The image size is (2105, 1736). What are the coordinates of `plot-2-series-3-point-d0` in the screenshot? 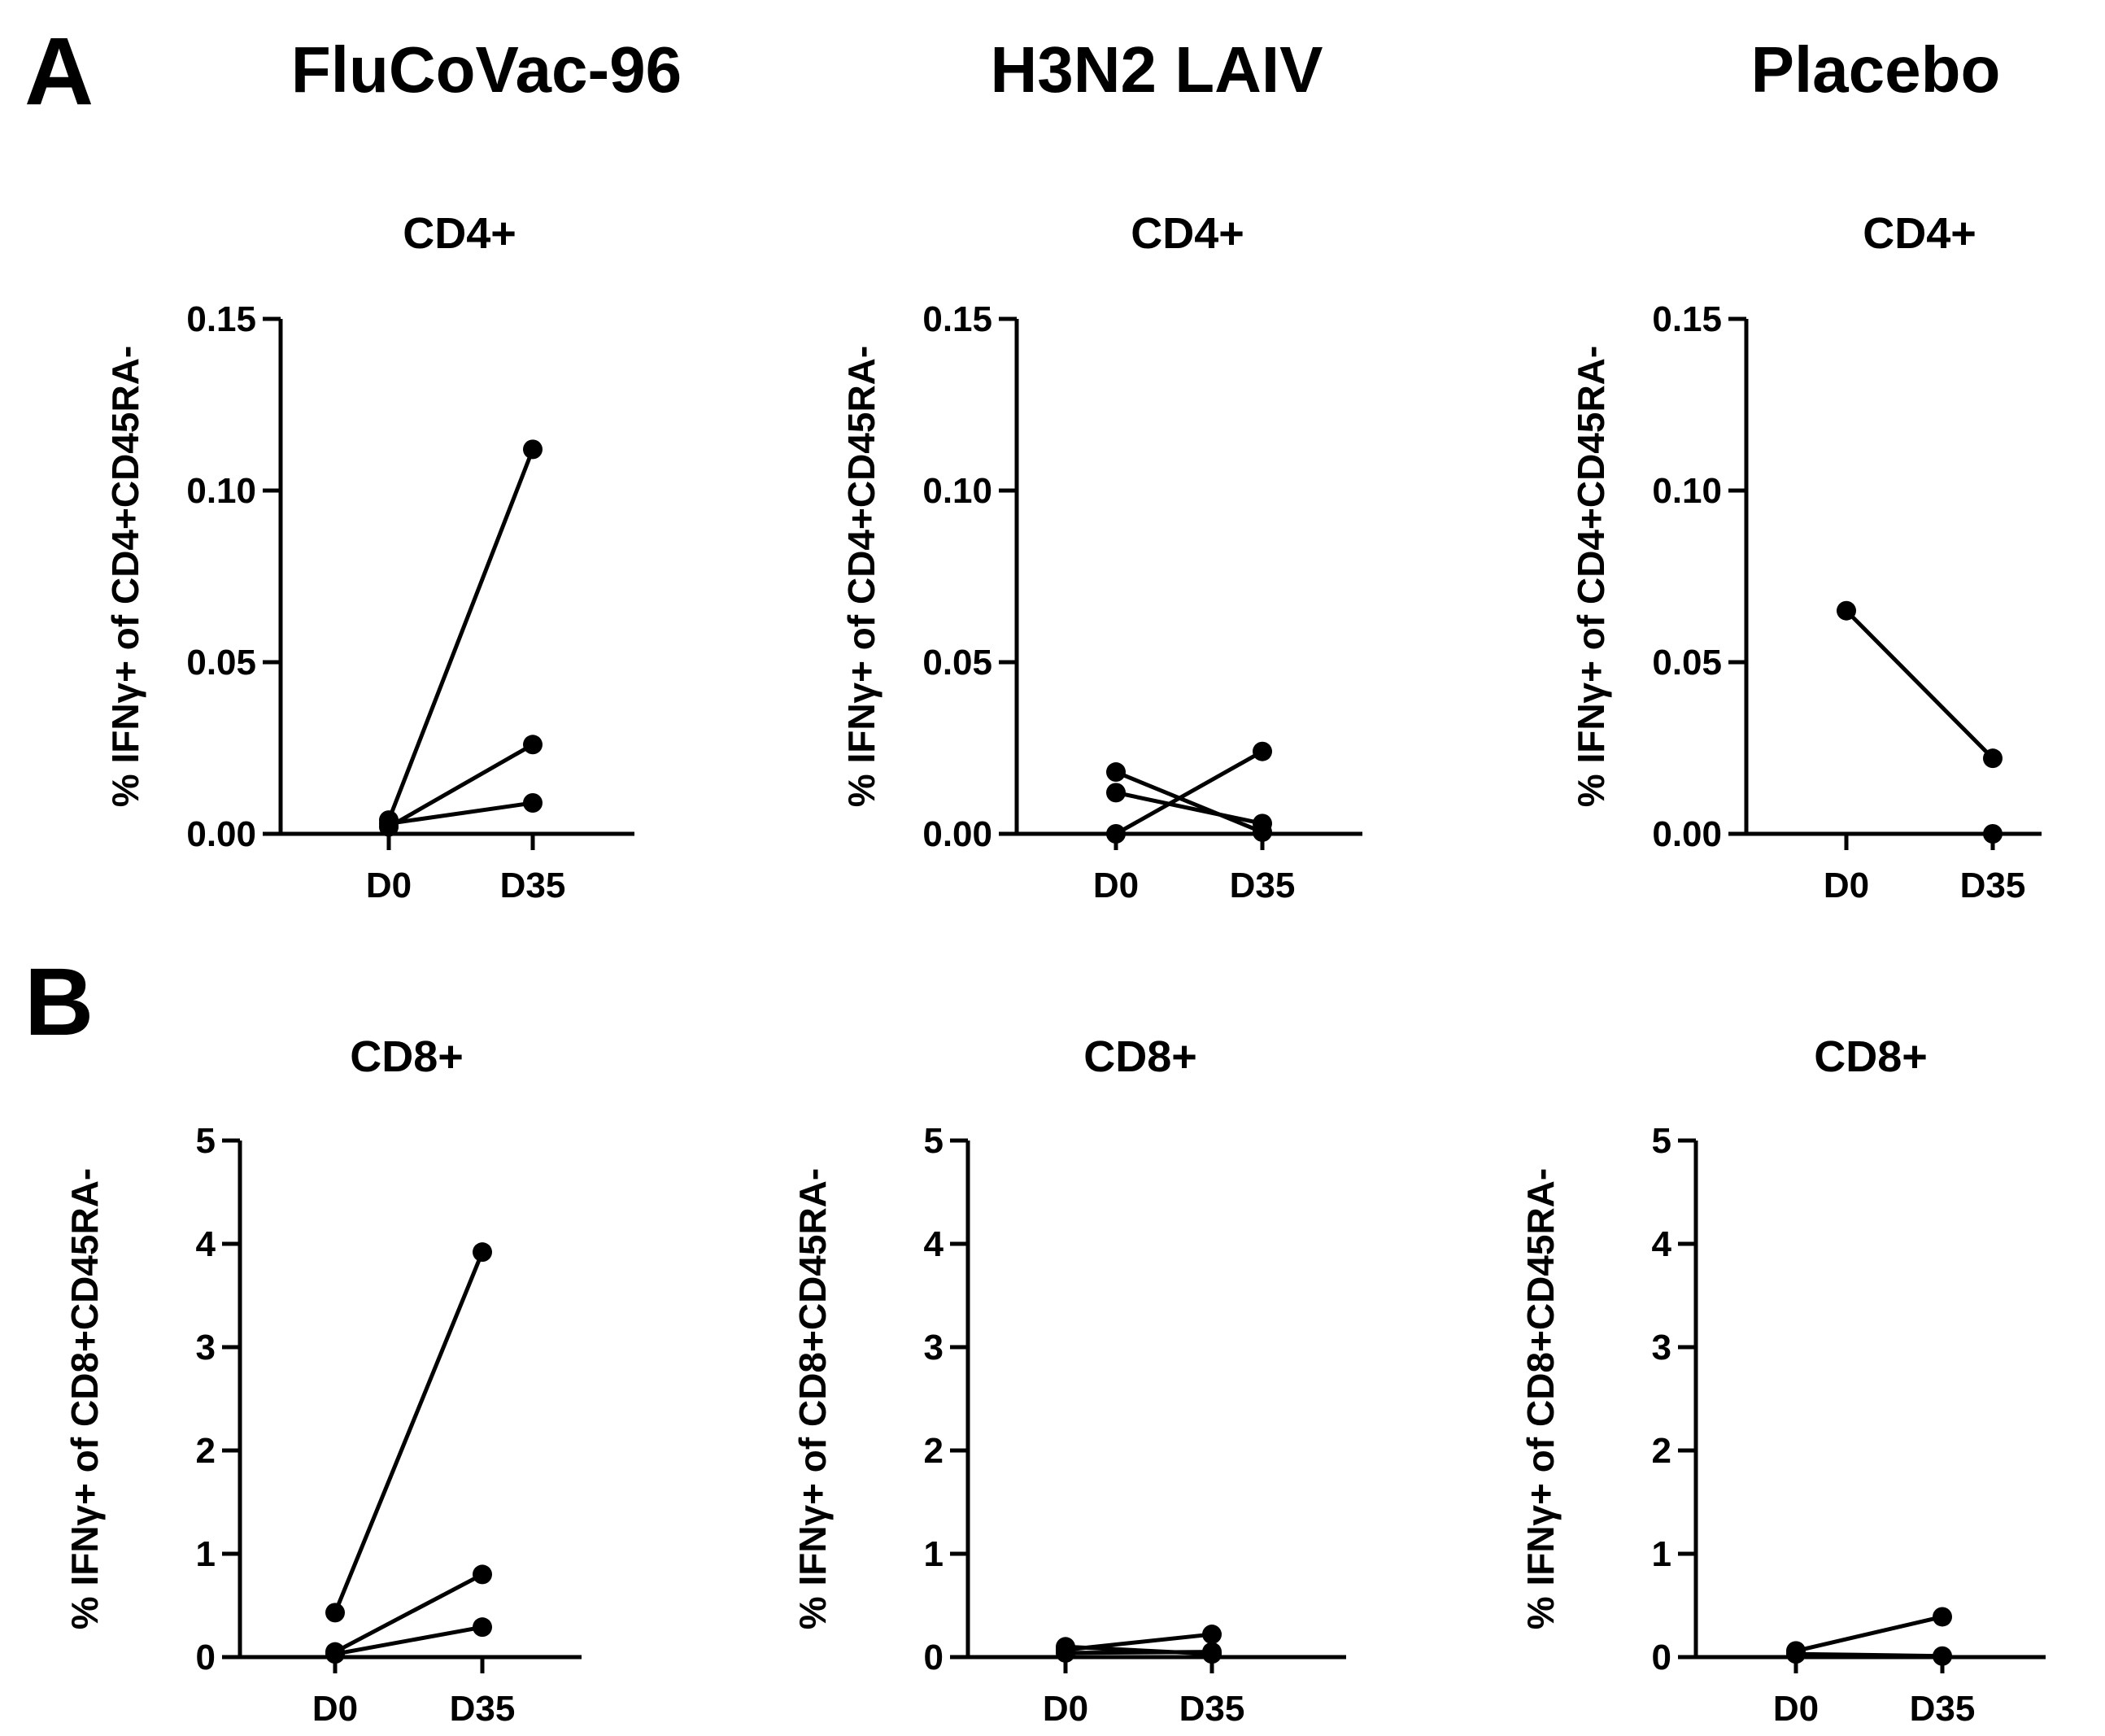 It's located at (1116, 834).